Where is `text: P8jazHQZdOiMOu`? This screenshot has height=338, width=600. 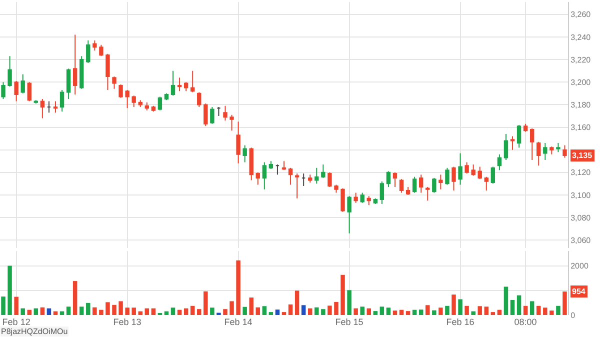 text: P8jazHQZdOiMOu is located at coordinates (34, 331).